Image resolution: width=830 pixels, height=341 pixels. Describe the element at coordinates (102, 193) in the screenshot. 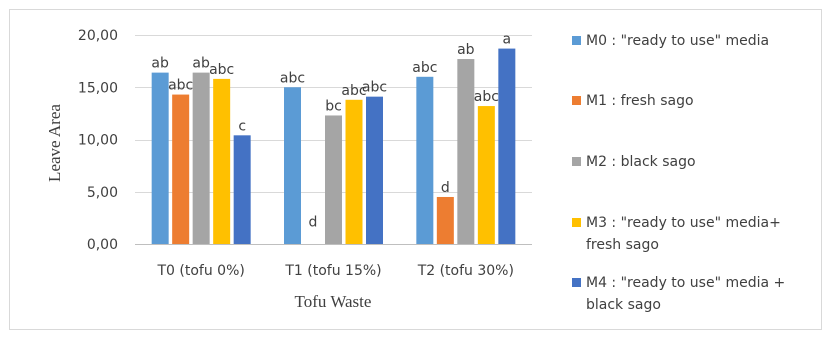

I see `y-tick-label: 5,00` at that location.